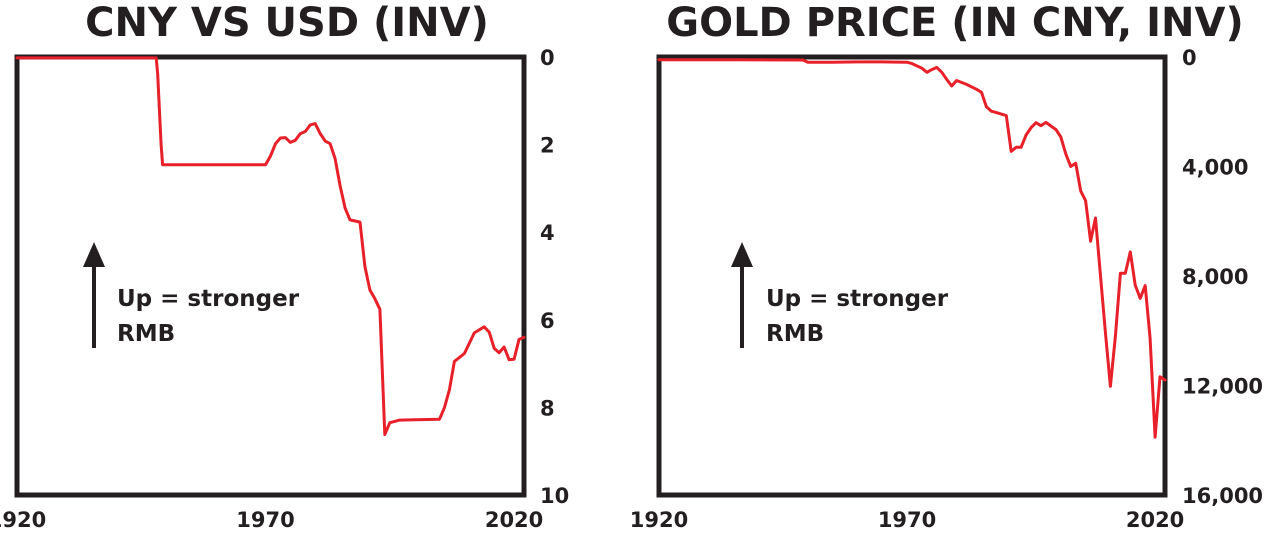 The height and width of the screenshot is (534, 1270). I want to click on y-tick-label: 8, so click(547, 408).